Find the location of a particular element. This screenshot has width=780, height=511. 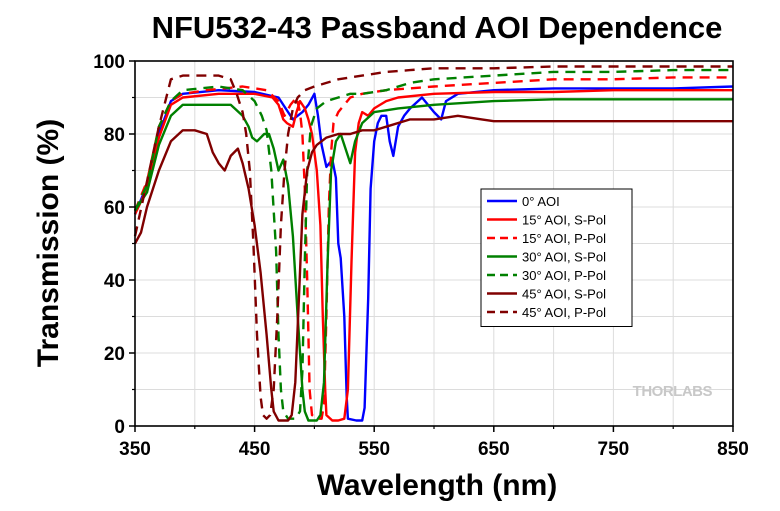

x-axis-label: Wavelength (nm) is located at coordinates (437, 485).